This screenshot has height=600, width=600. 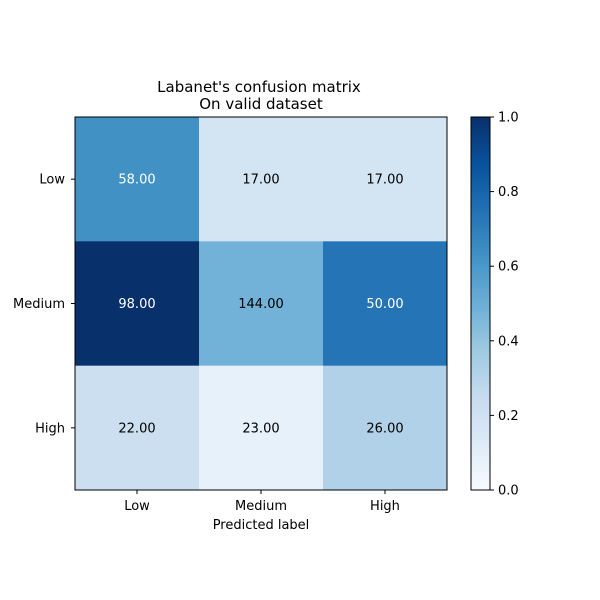 What do you see at coordinates (50, 428) in the screenshot?
I see `y-tick-label: High` at bounding box center [50, 428].